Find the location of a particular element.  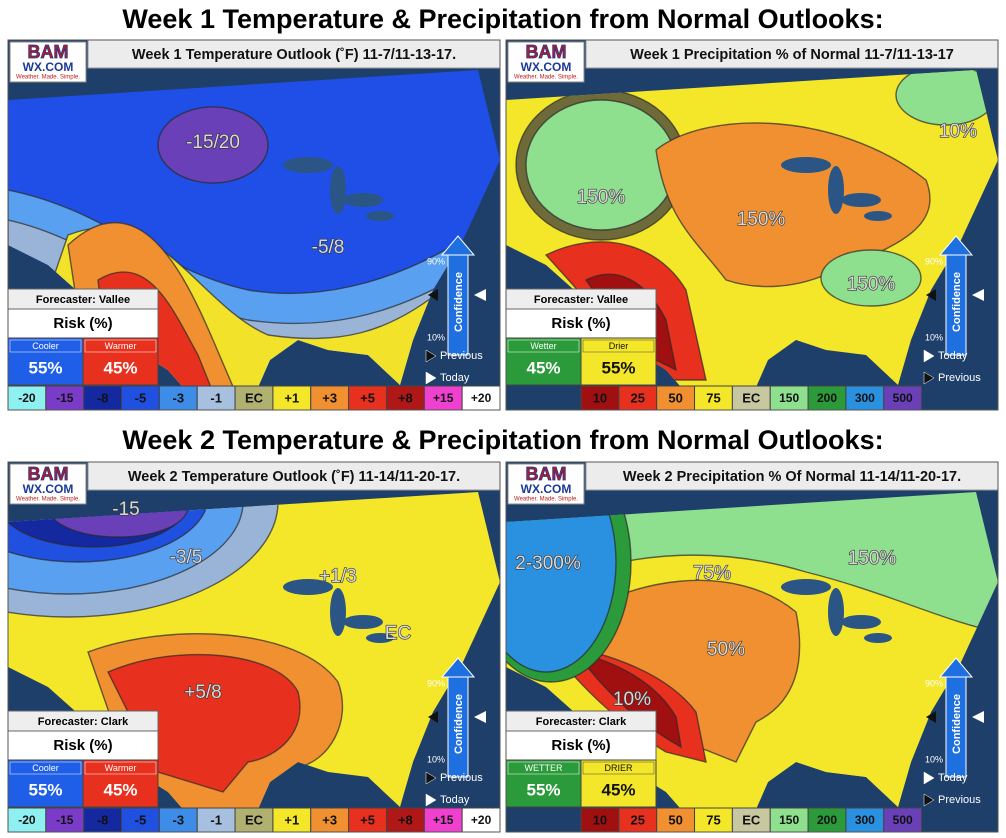

confidence-title: Confidence is located at coordinates (957, 724).